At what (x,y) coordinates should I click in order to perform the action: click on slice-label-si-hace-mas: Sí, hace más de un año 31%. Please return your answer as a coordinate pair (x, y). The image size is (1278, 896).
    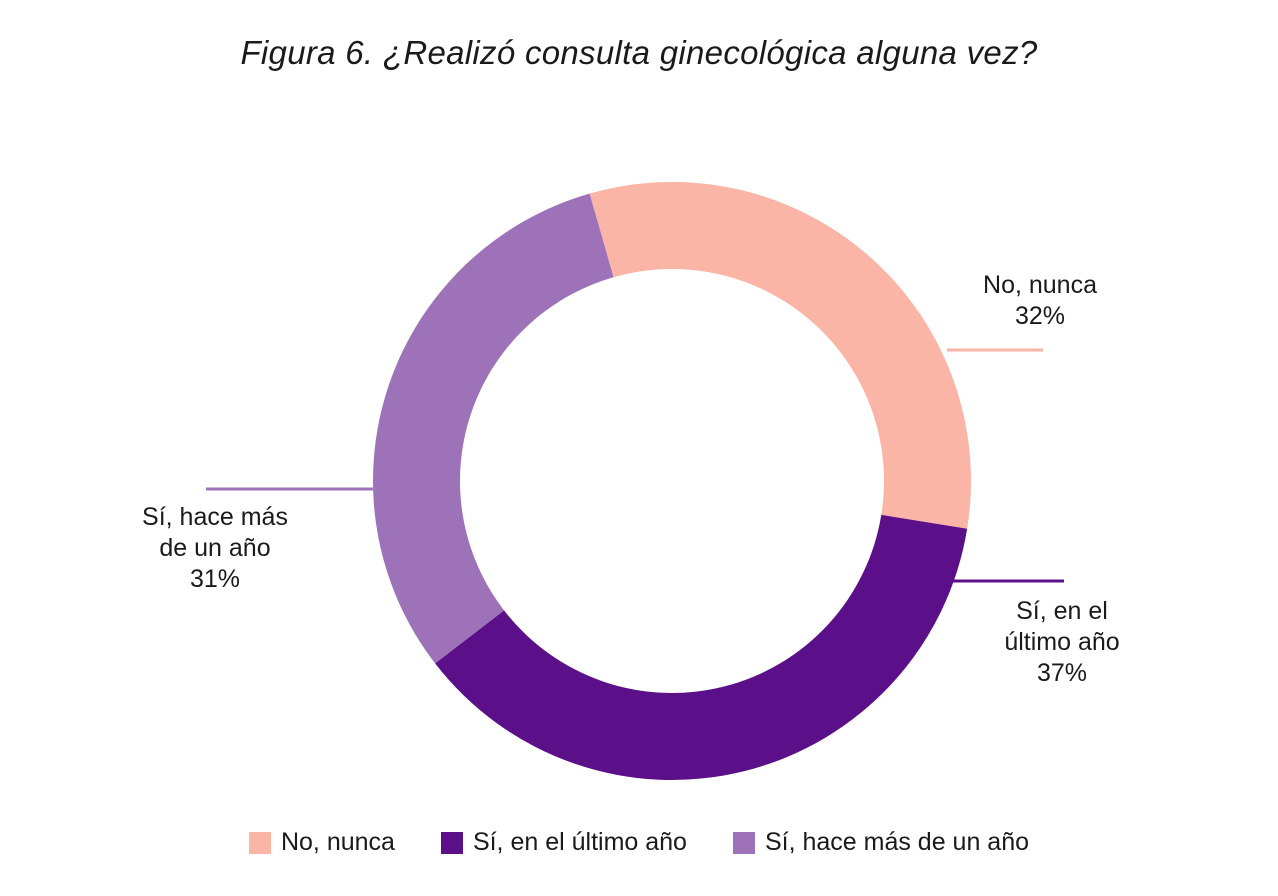
    Looking at the image, I should click on (215, 548).